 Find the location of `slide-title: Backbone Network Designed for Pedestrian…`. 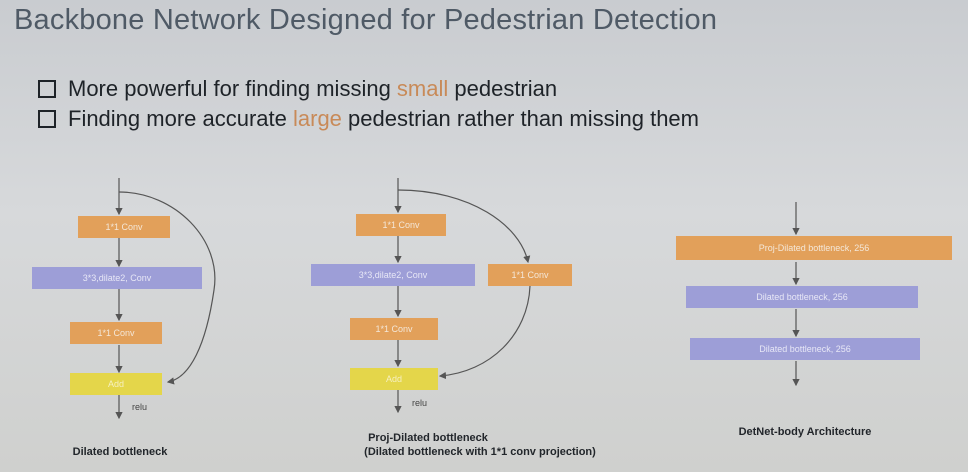

slide-title: Backbone Network Designed for Pedestrian… is located at coordinates (366, 20).